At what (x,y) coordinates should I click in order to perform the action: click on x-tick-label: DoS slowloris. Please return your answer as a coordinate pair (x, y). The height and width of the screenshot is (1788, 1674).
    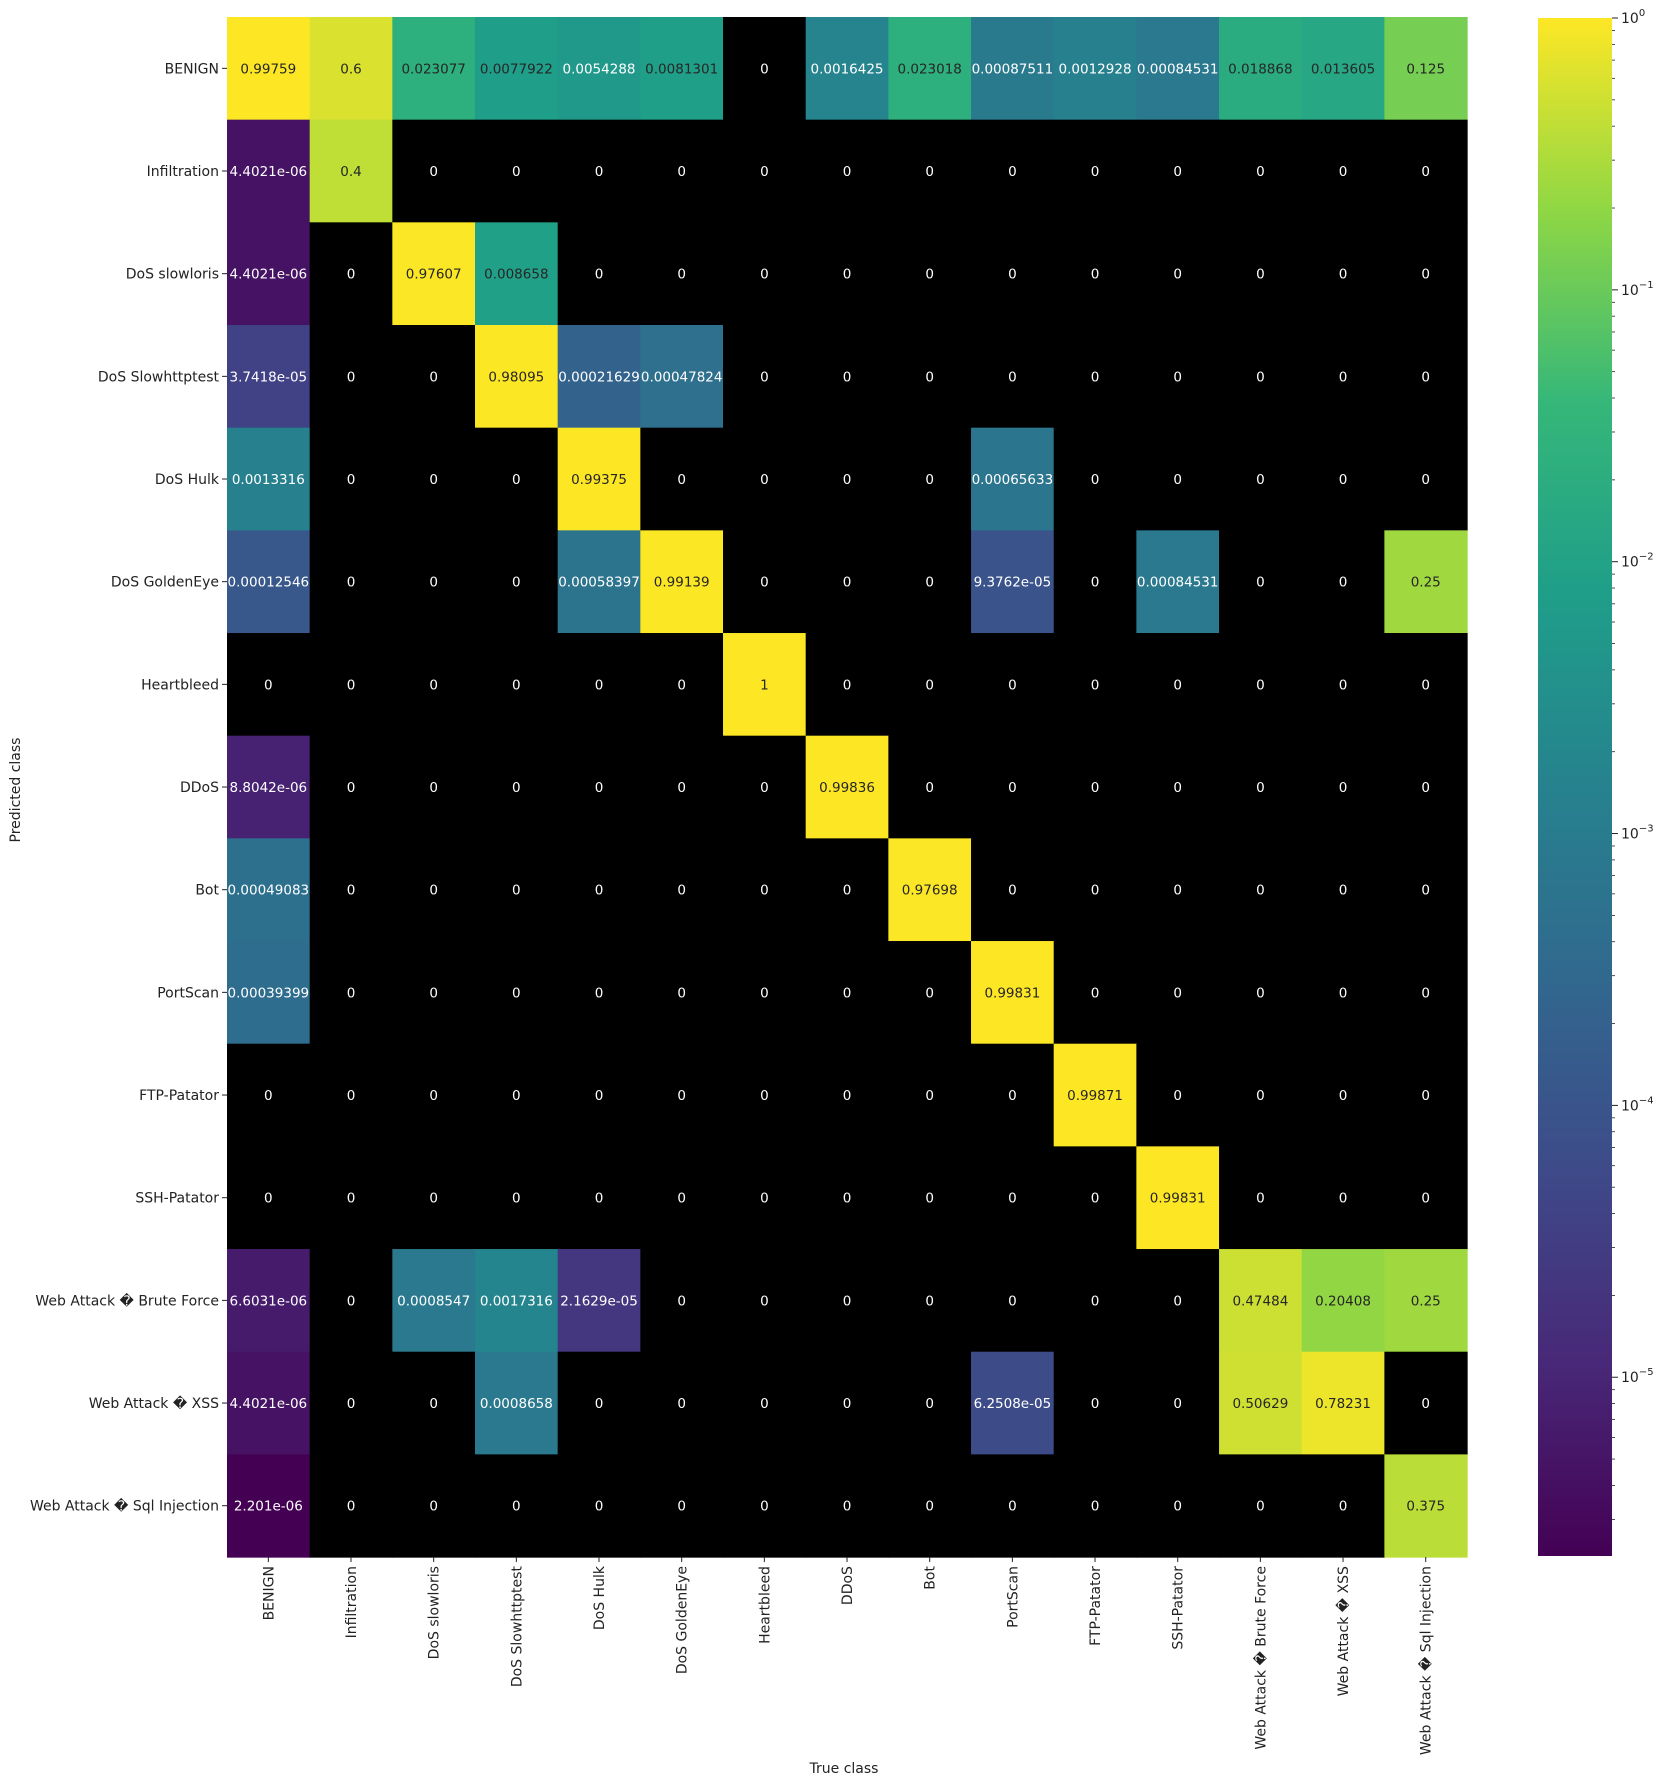
    Looking at the image, I should click on (435, 1612).